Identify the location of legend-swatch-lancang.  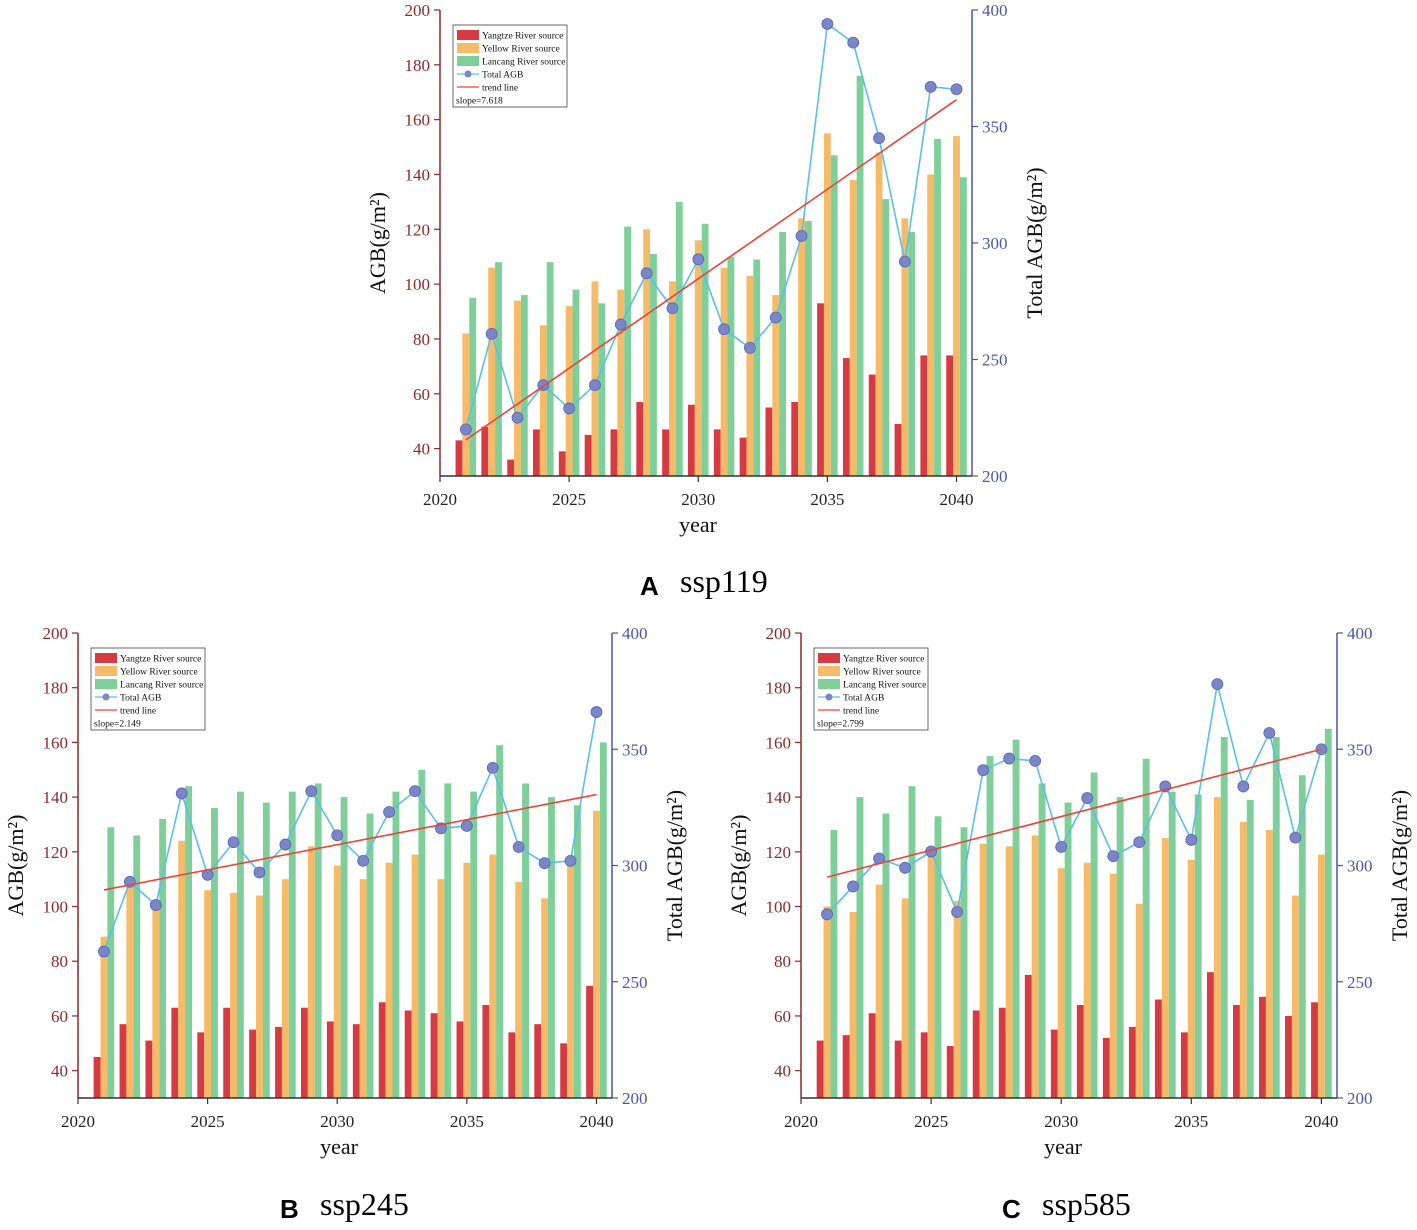
(829, 684).